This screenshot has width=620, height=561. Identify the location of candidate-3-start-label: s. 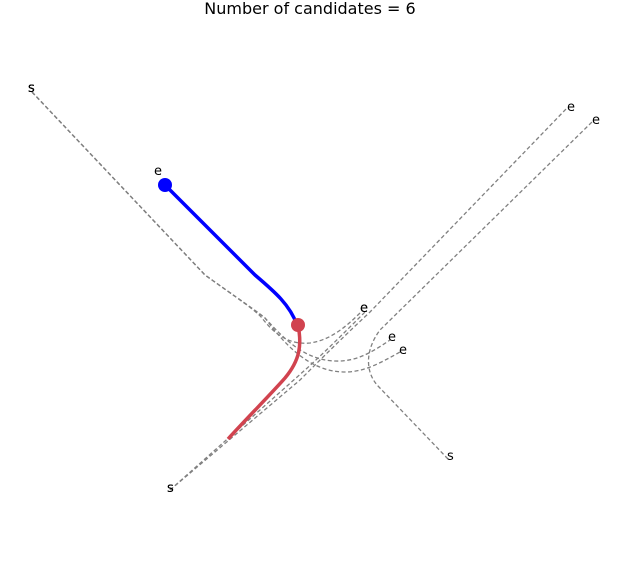
(31, 88).